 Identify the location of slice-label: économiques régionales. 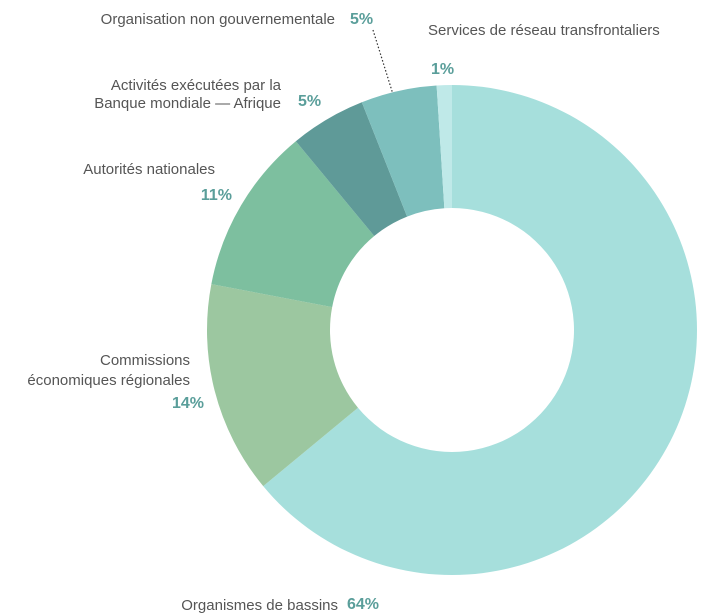
(108, 380).